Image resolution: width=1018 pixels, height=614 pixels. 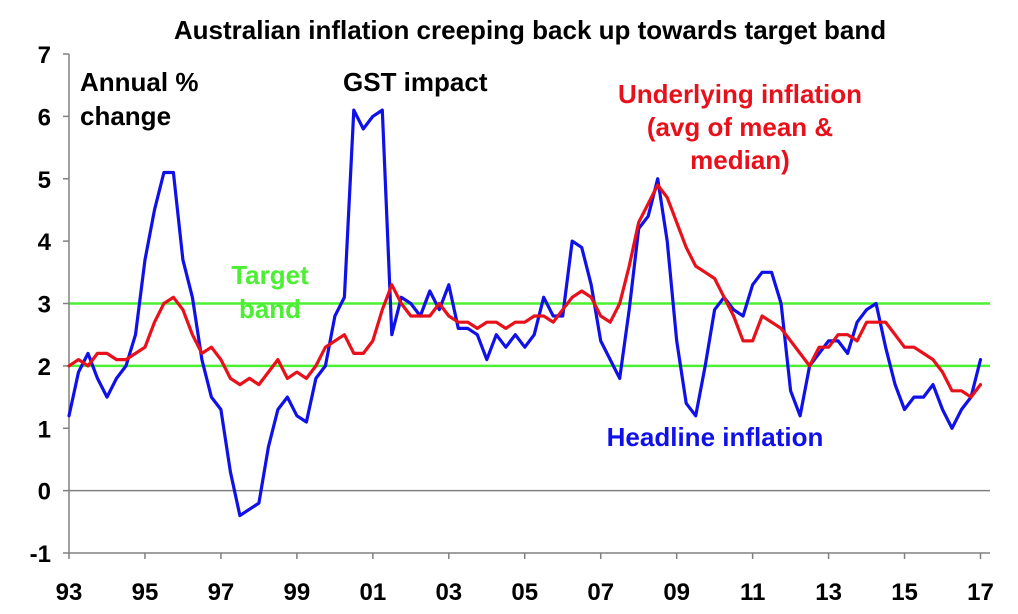 I want to click on x-tick-label: 93, so click(x=69, y=592).